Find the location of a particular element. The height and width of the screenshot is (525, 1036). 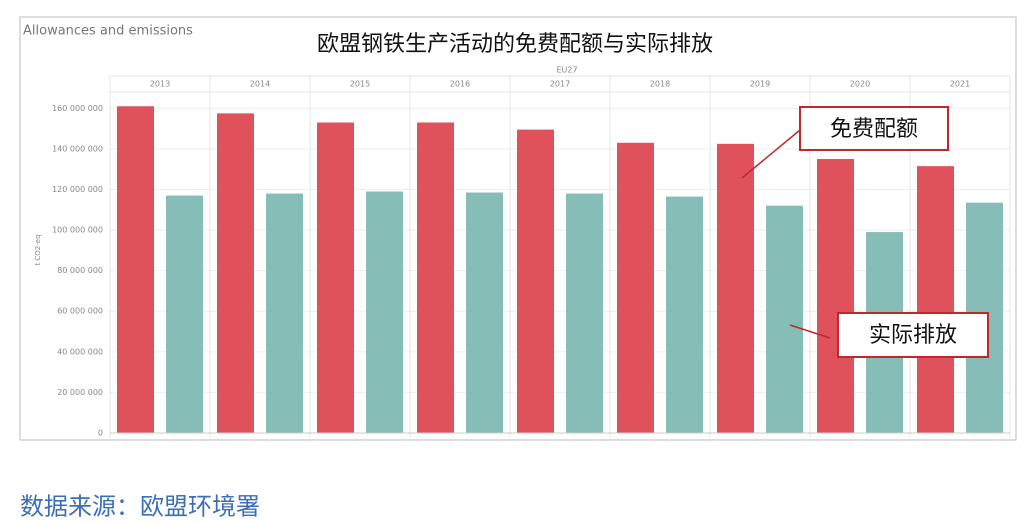

y-tick-label: 60 000 000 is located at coordinates (80, 311).